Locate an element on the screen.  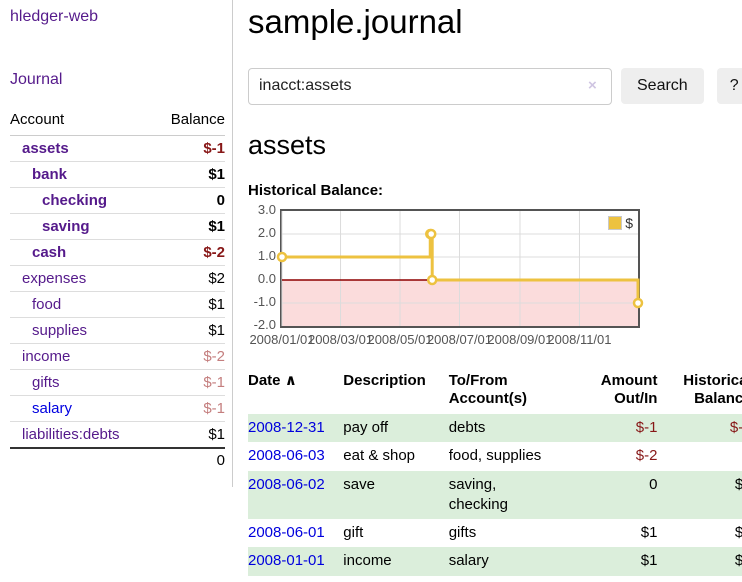
nav-journal-link: Journal is located at coordinates (36, 79).